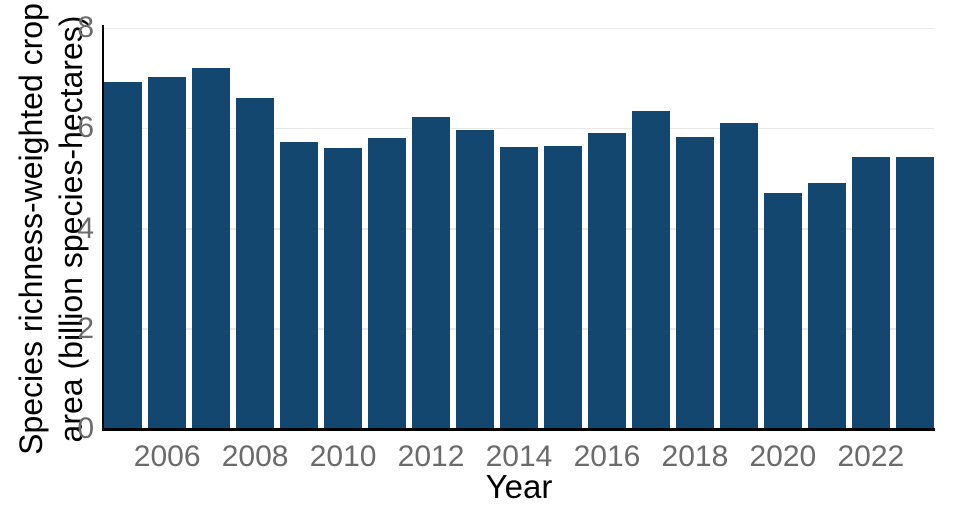 This screenshot has width=960, height=528. Describe the element at coordinates (519, 288) in the screenshot. I see `bar-2014` at that location.